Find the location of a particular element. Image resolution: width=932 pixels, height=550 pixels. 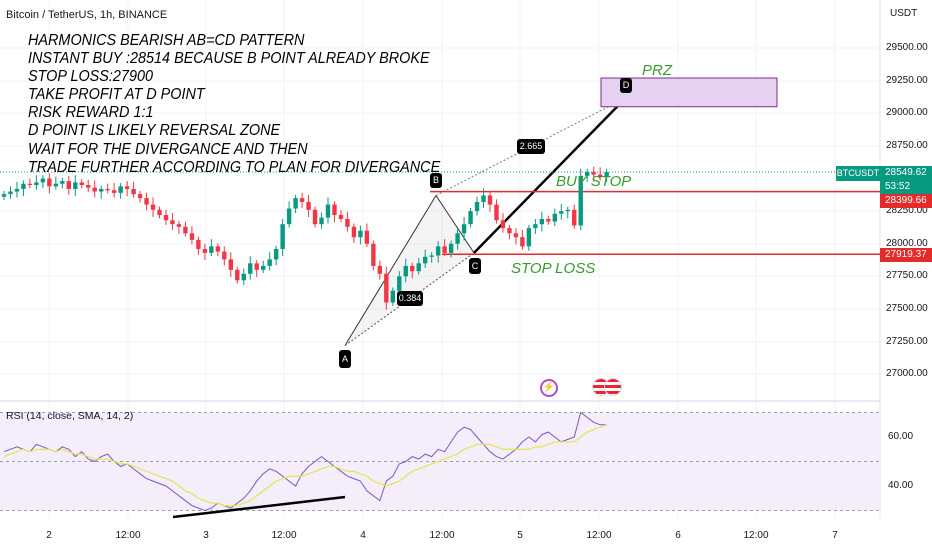

time-tick: 3 is located at coordinates (206, 535).